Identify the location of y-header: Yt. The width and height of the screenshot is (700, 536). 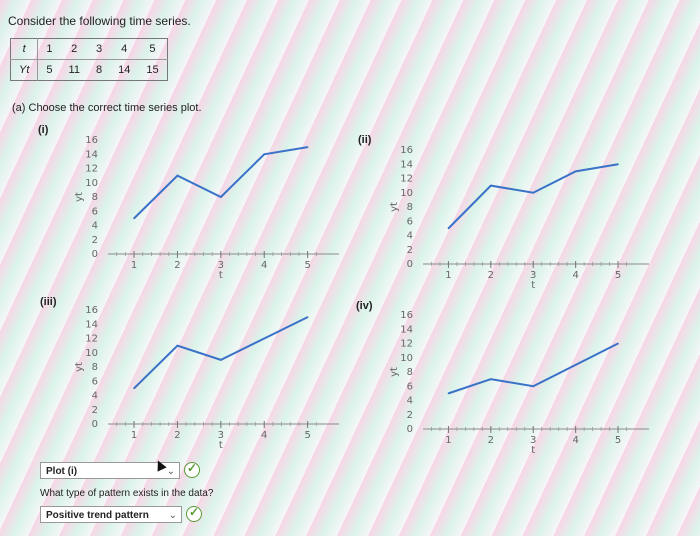
(24, 70).